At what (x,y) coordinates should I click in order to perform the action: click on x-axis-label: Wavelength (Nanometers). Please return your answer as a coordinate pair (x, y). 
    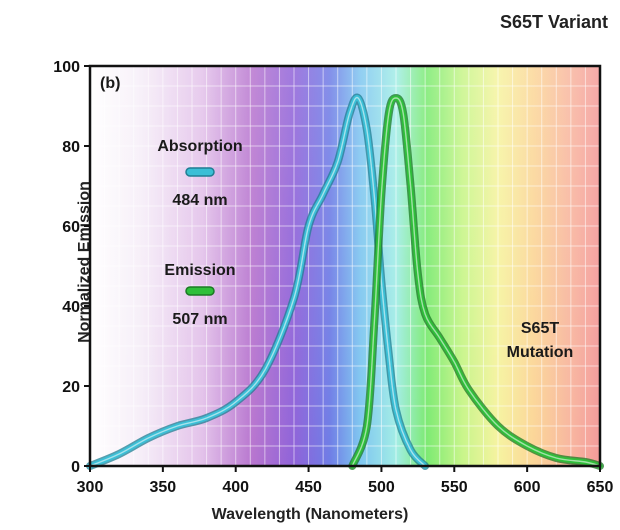
    Looking at the image, I should click on (310, 514).